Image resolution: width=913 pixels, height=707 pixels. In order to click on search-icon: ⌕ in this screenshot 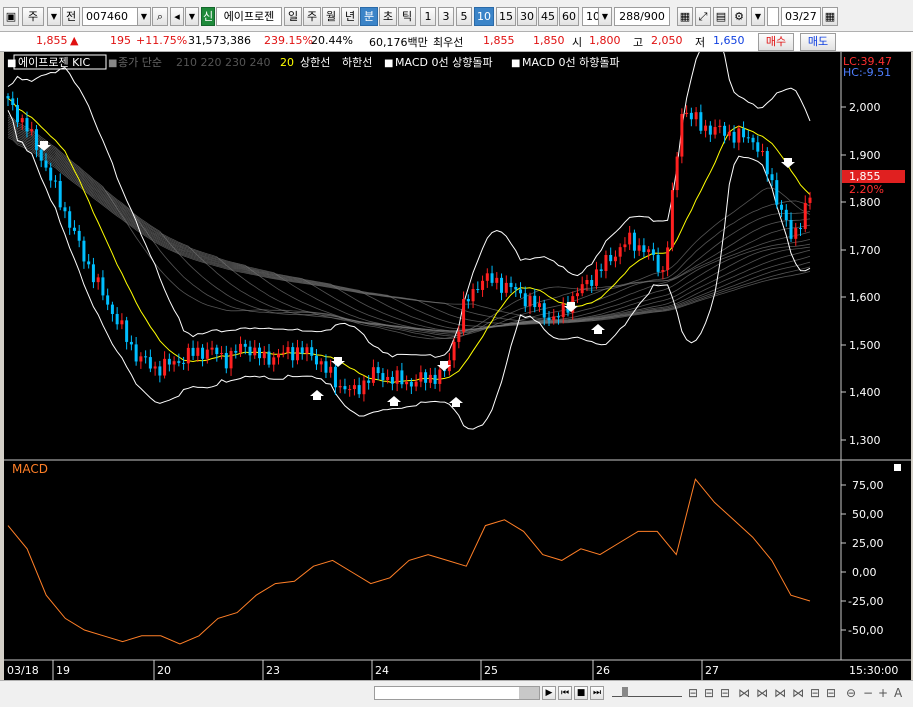, I will do `click(160, 16)`.